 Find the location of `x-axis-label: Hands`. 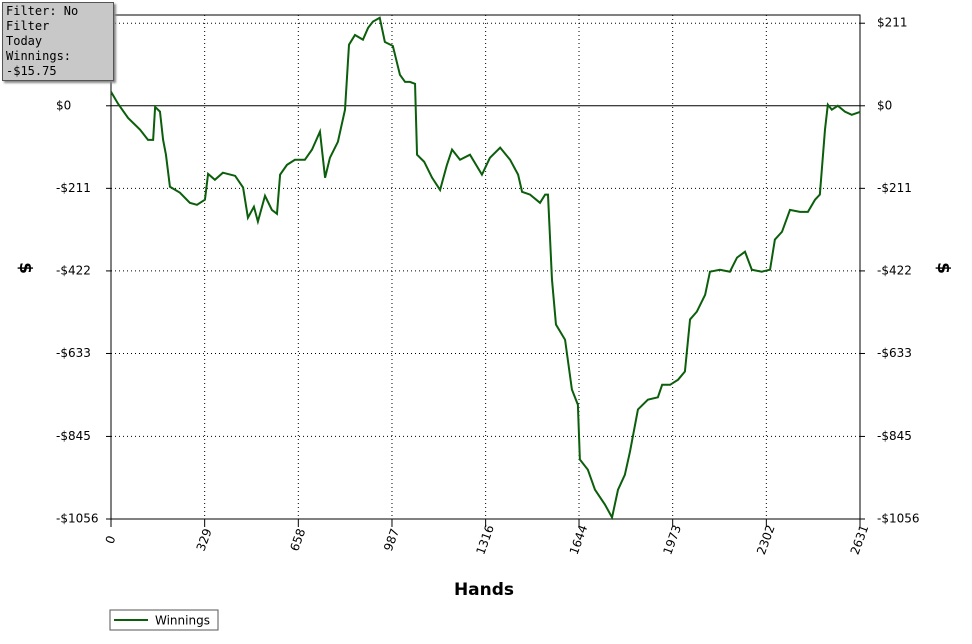

x-axis-label: Hands is located at coordinates (484, 590).